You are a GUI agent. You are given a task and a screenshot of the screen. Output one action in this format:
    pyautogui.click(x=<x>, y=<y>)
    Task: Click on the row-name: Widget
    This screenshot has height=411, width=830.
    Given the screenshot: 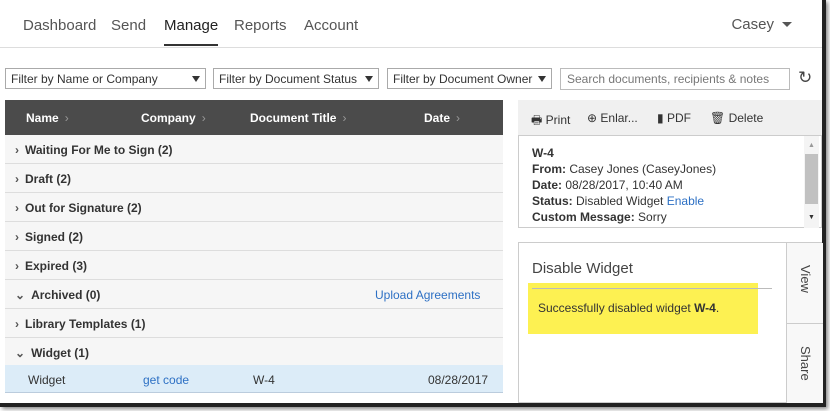 What is the action you would take?
    pyautogui.click(x=47, y=380)
    